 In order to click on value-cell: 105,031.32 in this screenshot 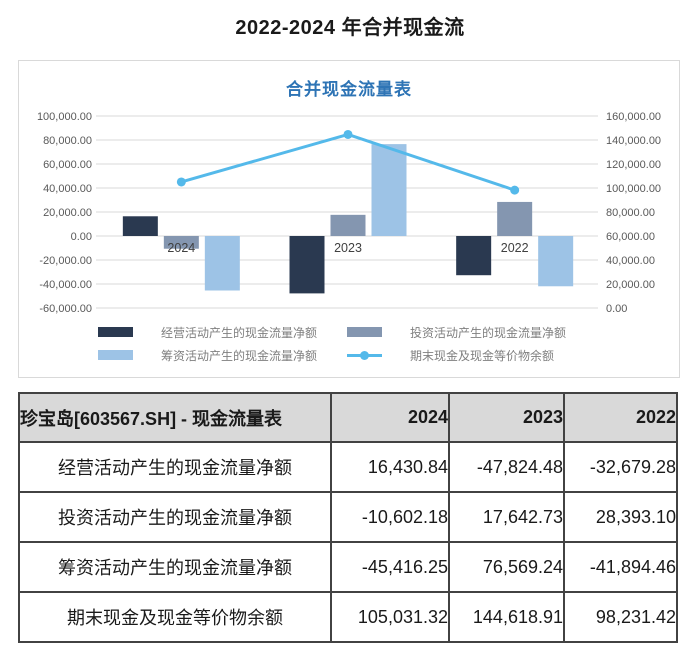, I will do `click(390, 617)`.